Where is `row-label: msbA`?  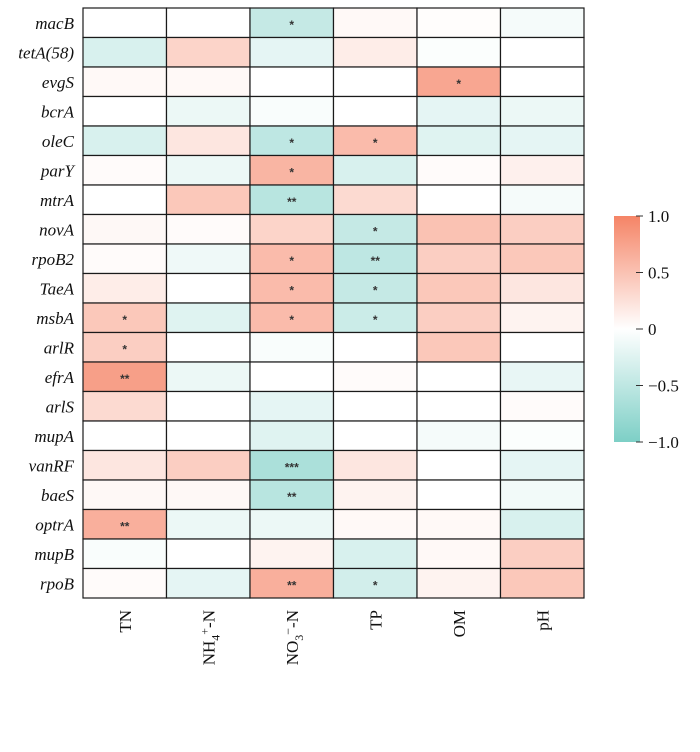
row-label: msbA is located at coordinates (55, 318).